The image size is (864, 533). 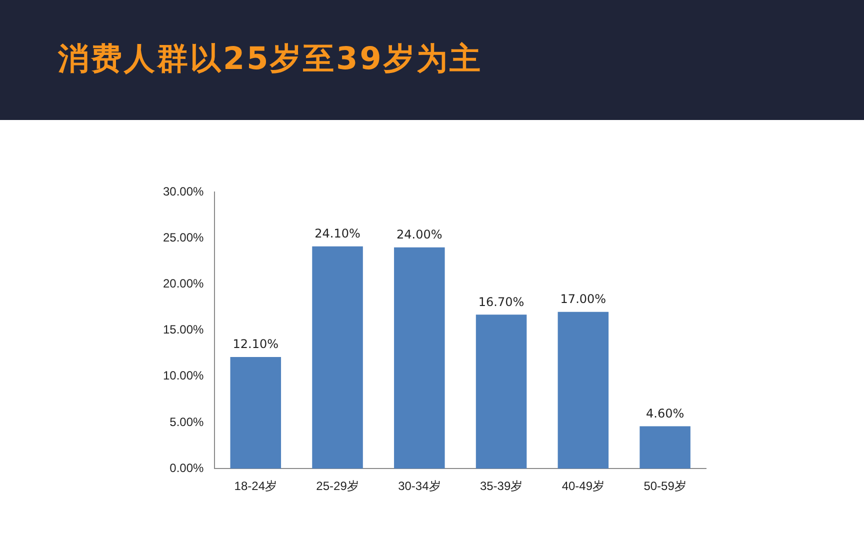 What do you see at coordinates (583, 486) in the screenshot?
I see `x-tick-label: 40-49岁` at bounding box center [583, 486].